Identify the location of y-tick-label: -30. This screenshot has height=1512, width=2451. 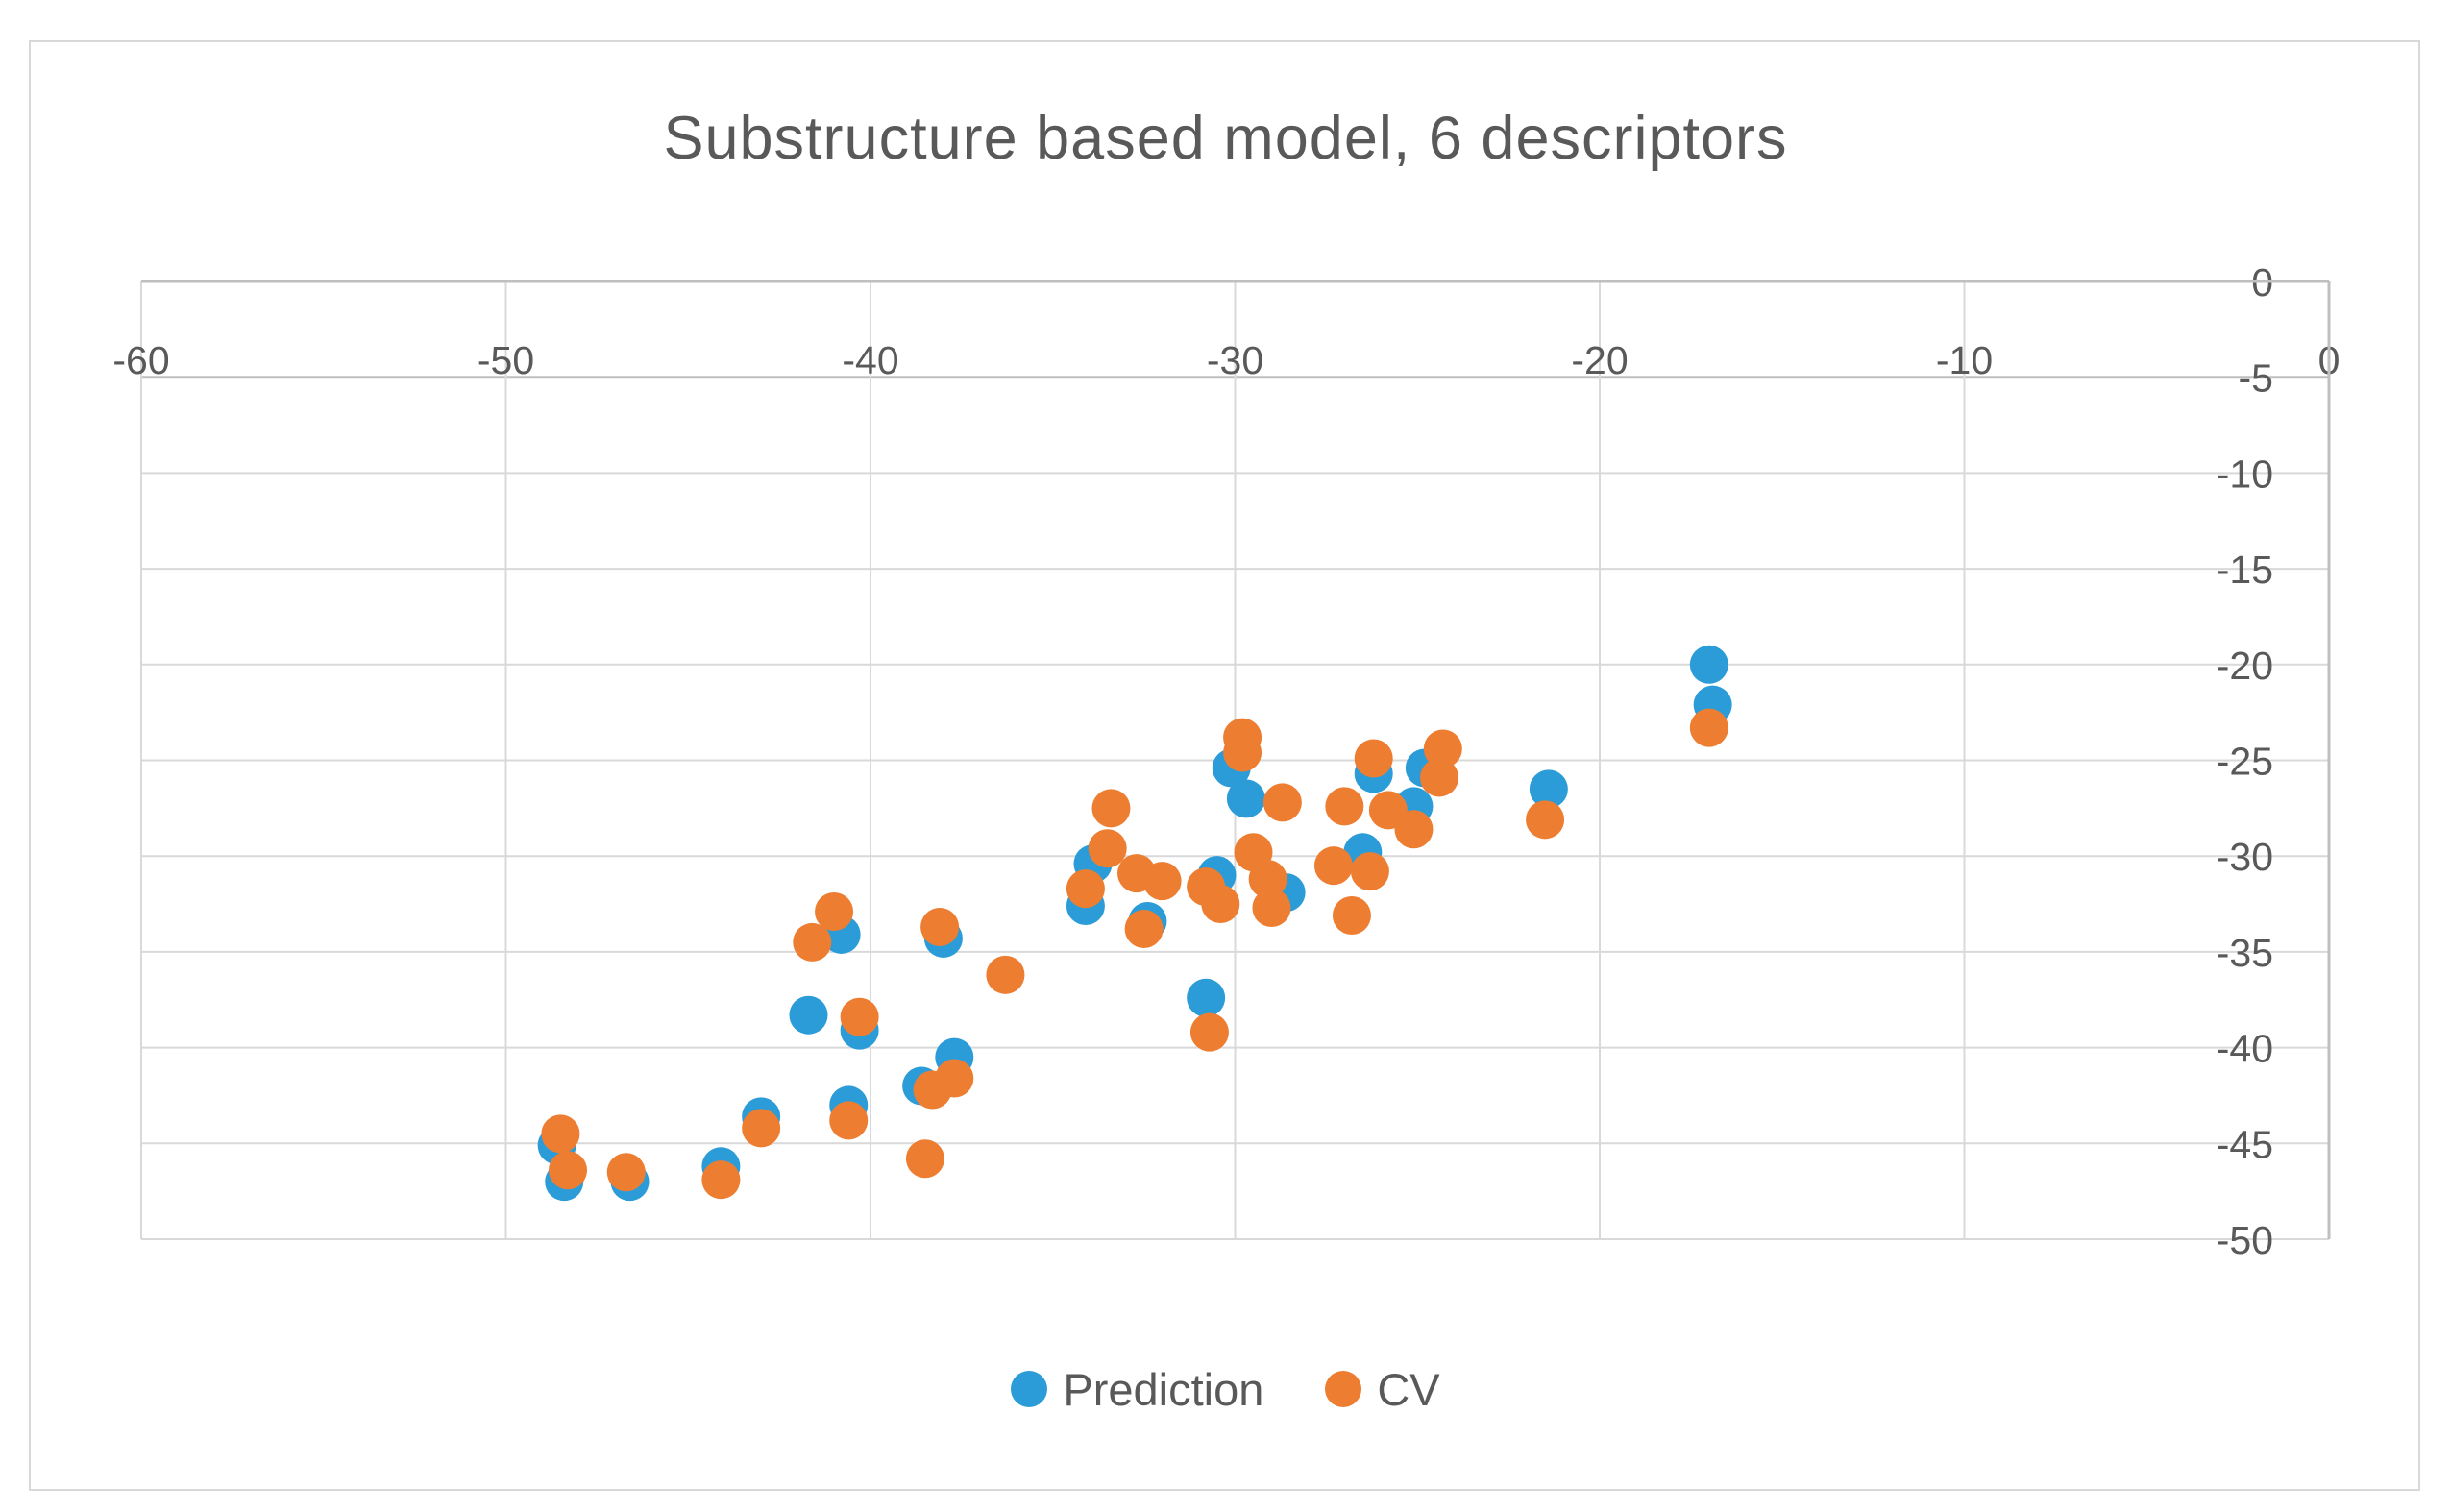
(2245, 857).